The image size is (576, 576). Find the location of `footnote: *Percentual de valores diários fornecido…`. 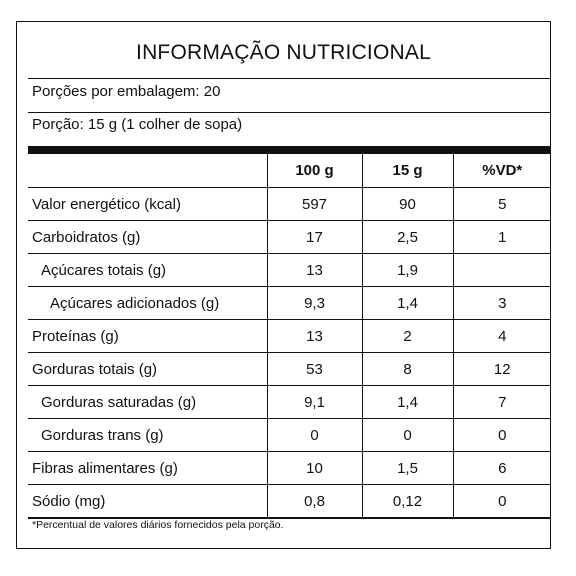

footnote: *Percentual de valores diários fornecido… is located at coordinates (158, 525).